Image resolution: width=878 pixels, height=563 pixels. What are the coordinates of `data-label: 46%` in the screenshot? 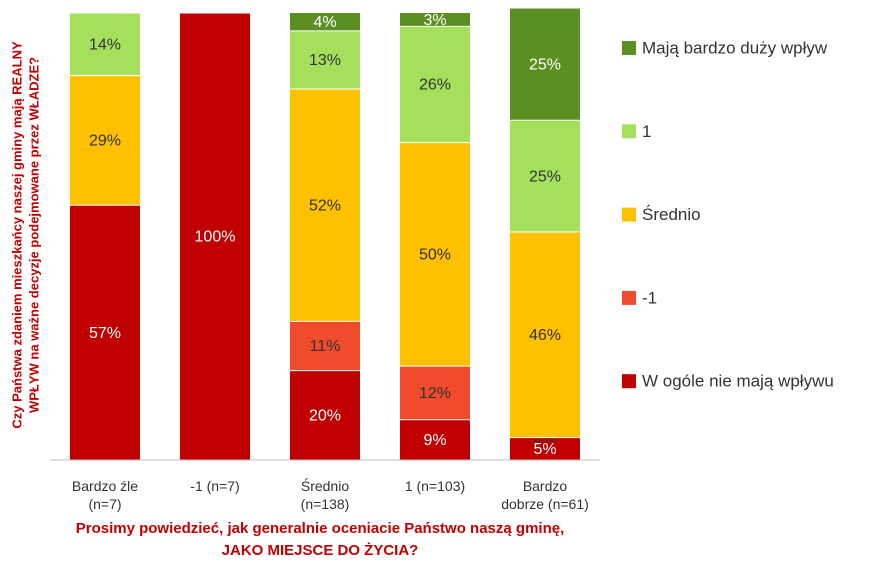 It's located at (545, 335).